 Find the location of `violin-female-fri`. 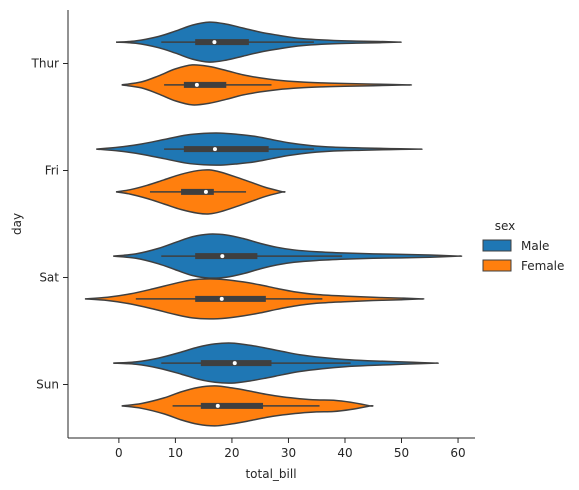

violin-female-fri is located at coordinates (200, 192).